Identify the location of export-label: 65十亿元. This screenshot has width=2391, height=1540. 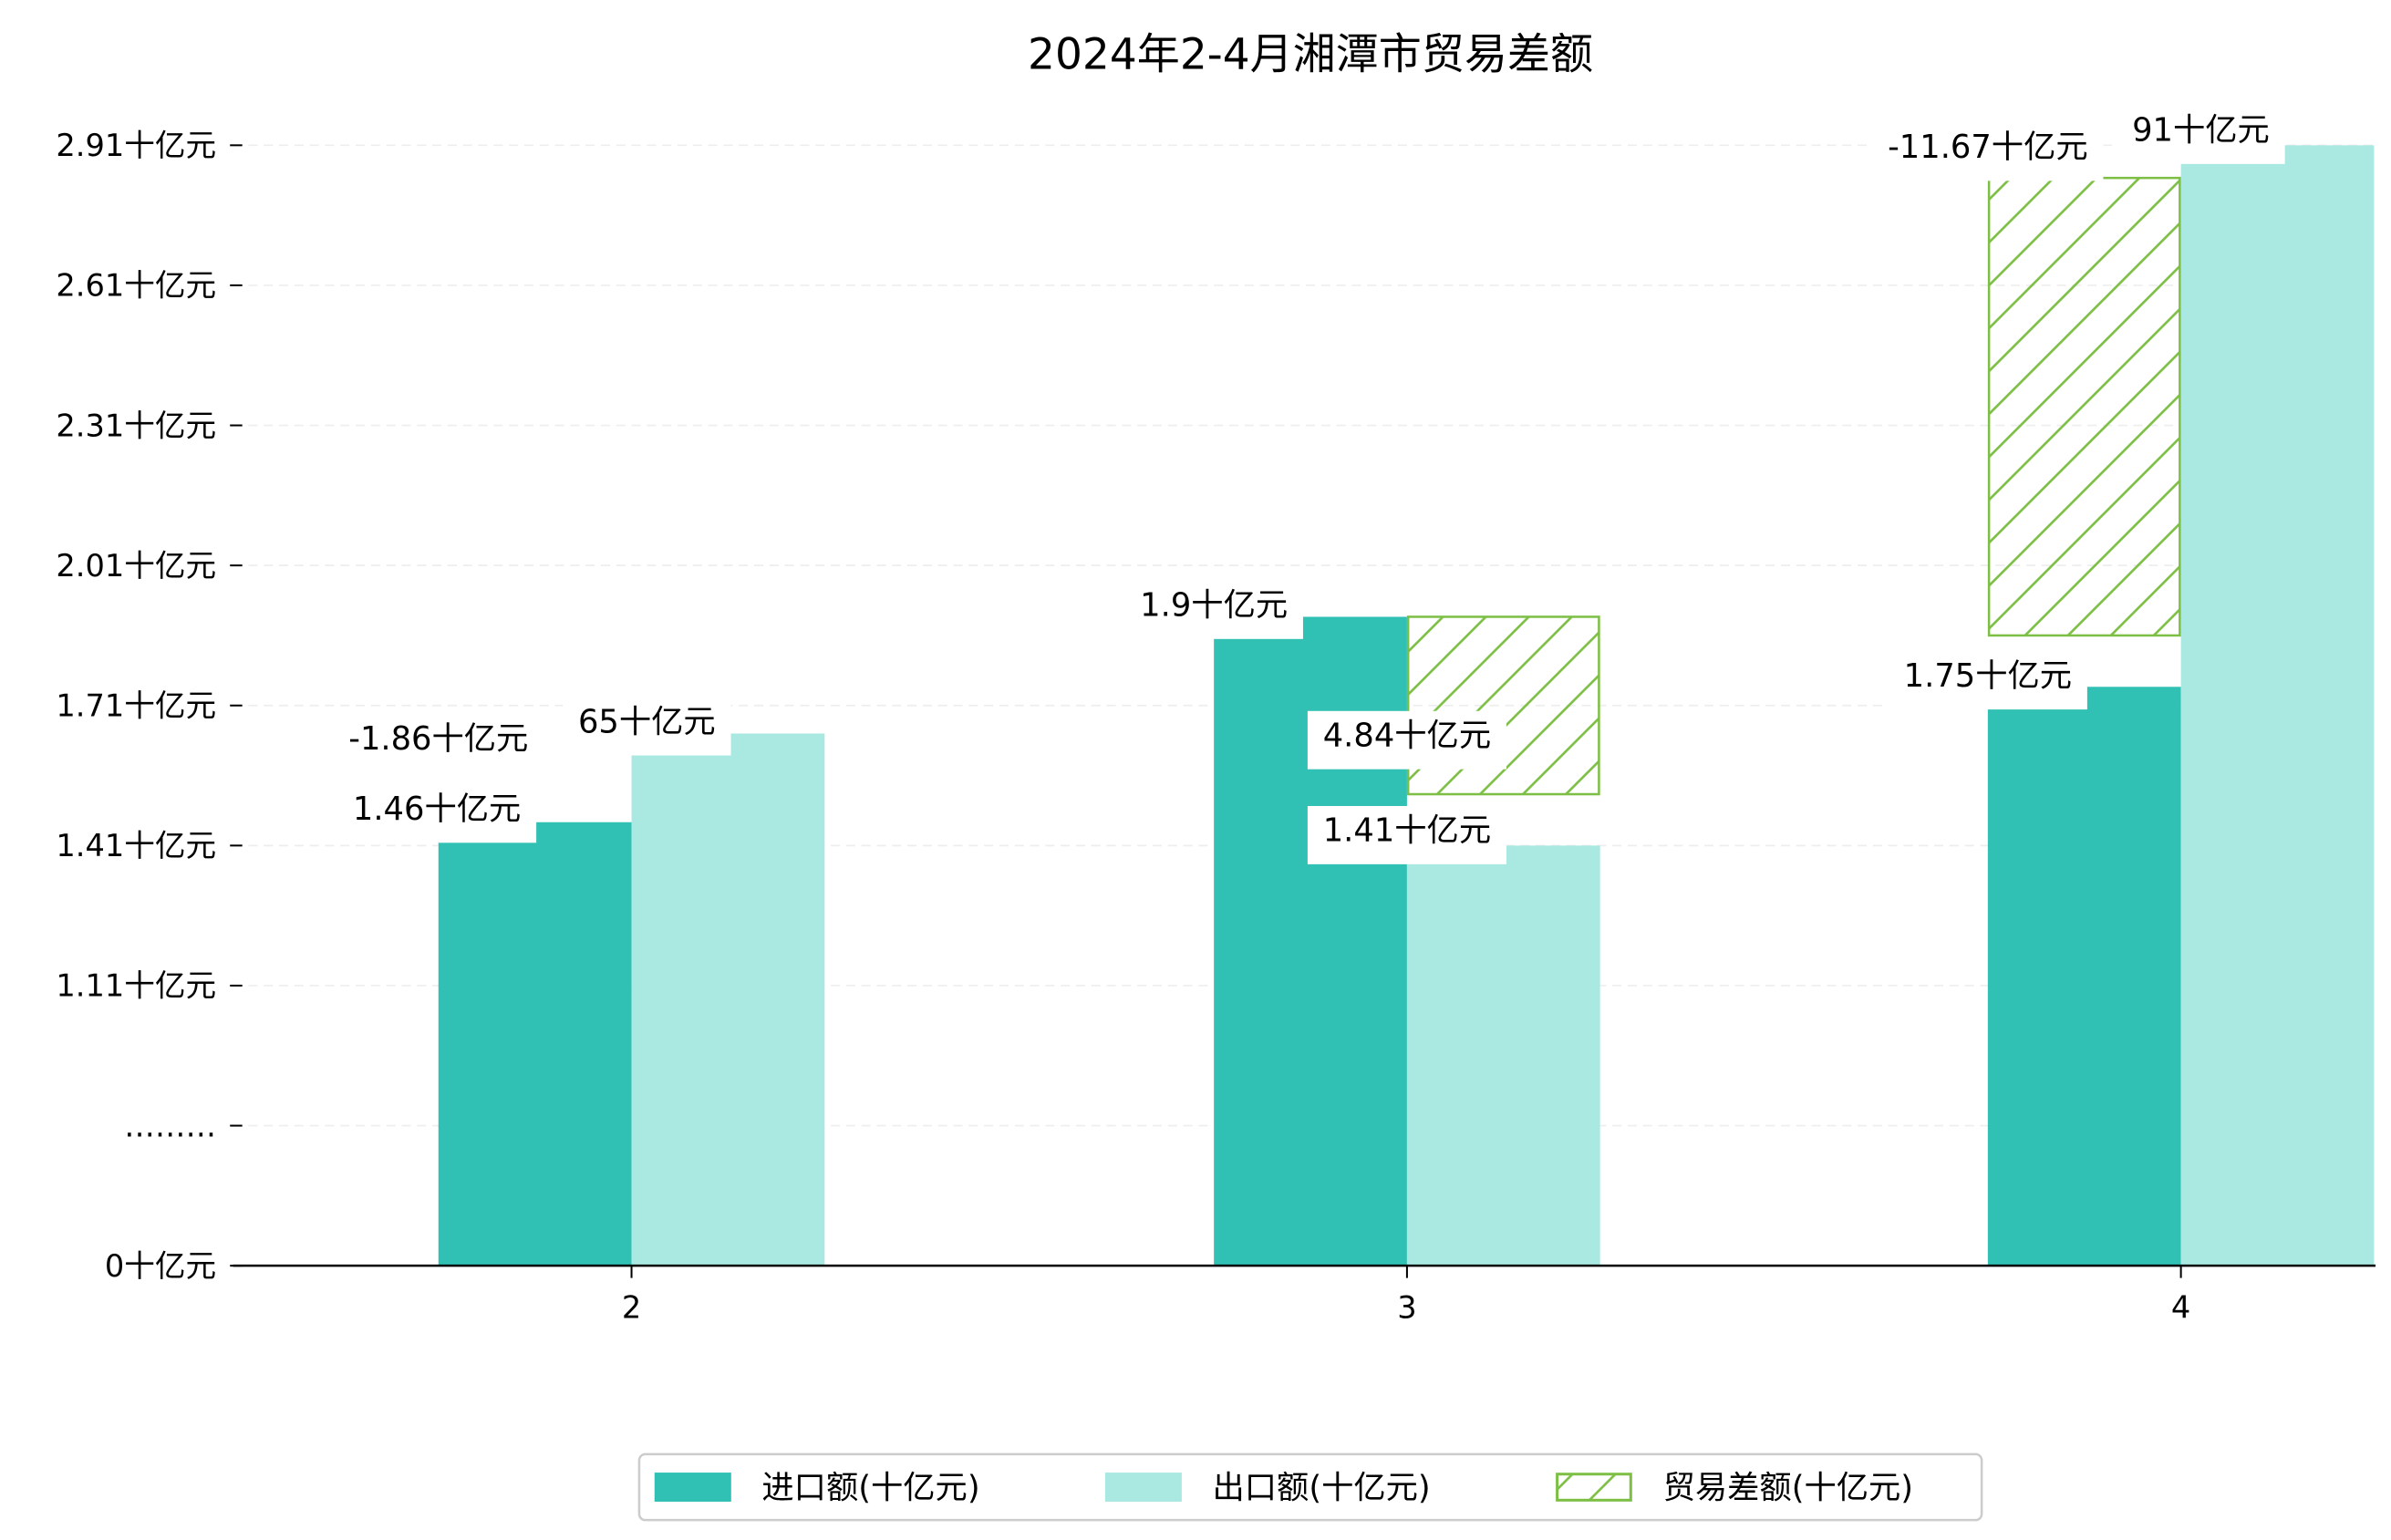
(647, 721).